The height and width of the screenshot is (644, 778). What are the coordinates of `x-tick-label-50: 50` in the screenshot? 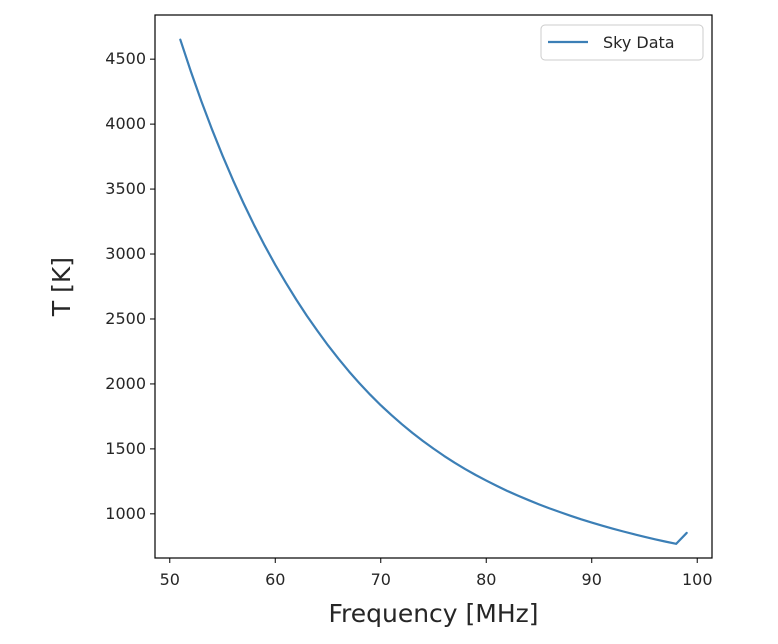 It's located at (170, 579).